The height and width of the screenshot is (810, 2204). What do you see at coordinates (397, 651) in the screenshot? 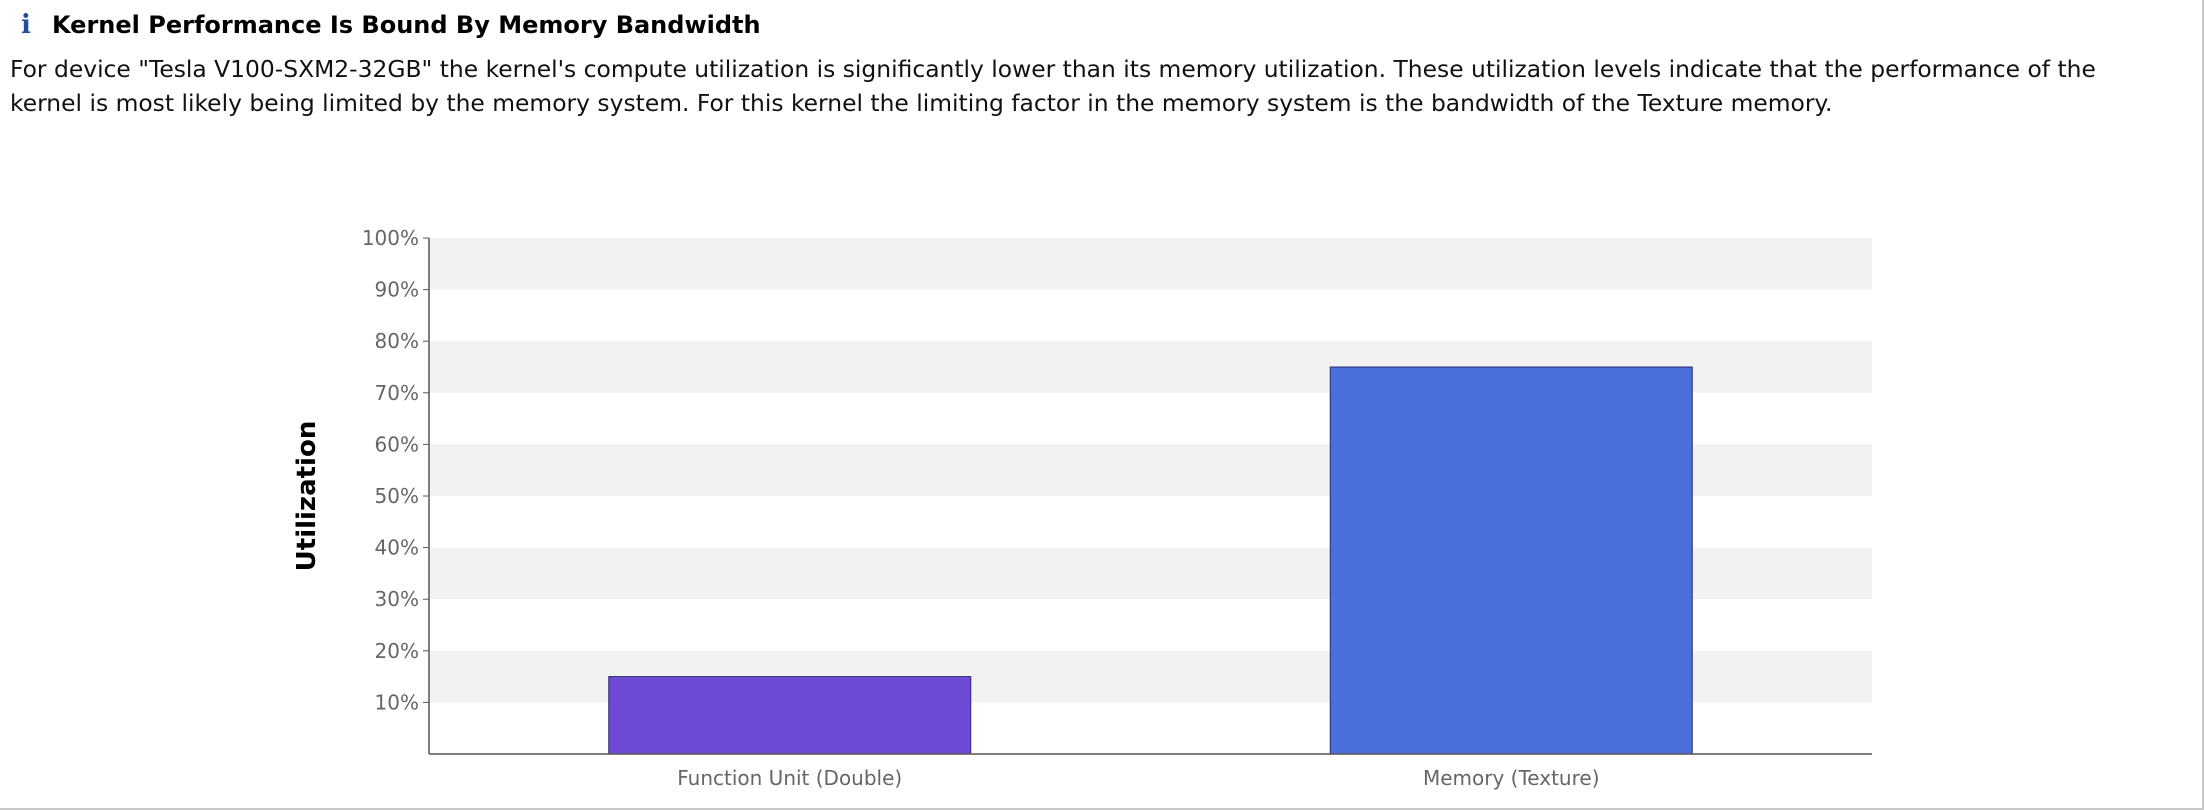
I see `y-tick-label: 20%` at bounding box center [397, 651].